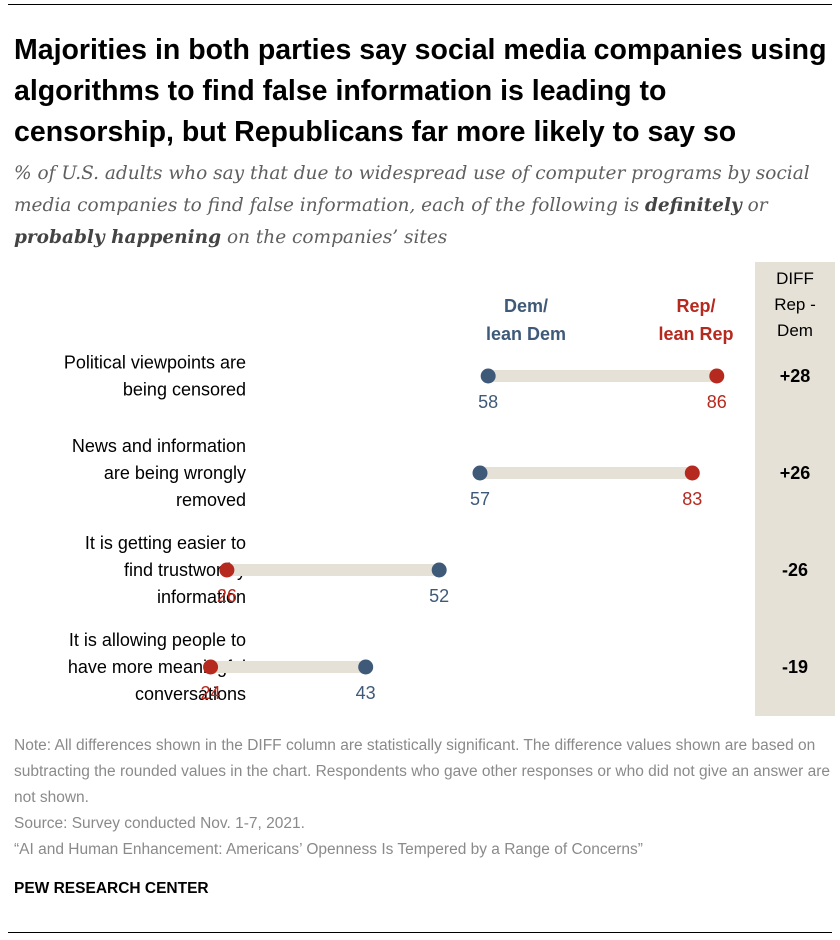 This screenshot has height=940, width=840. What do you see at coordinates (695, 334) in the screenshot?
I see `legend-rep-label: lean Rep` at bounding box center [695, 334].